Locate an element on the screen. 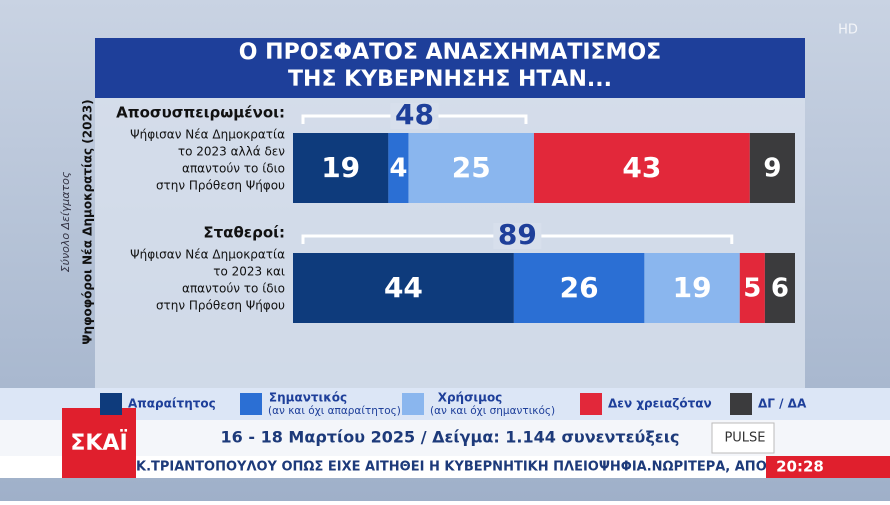  legend-note: (αν και όχι απαραίτητος) is located at coordinates (334, 411).